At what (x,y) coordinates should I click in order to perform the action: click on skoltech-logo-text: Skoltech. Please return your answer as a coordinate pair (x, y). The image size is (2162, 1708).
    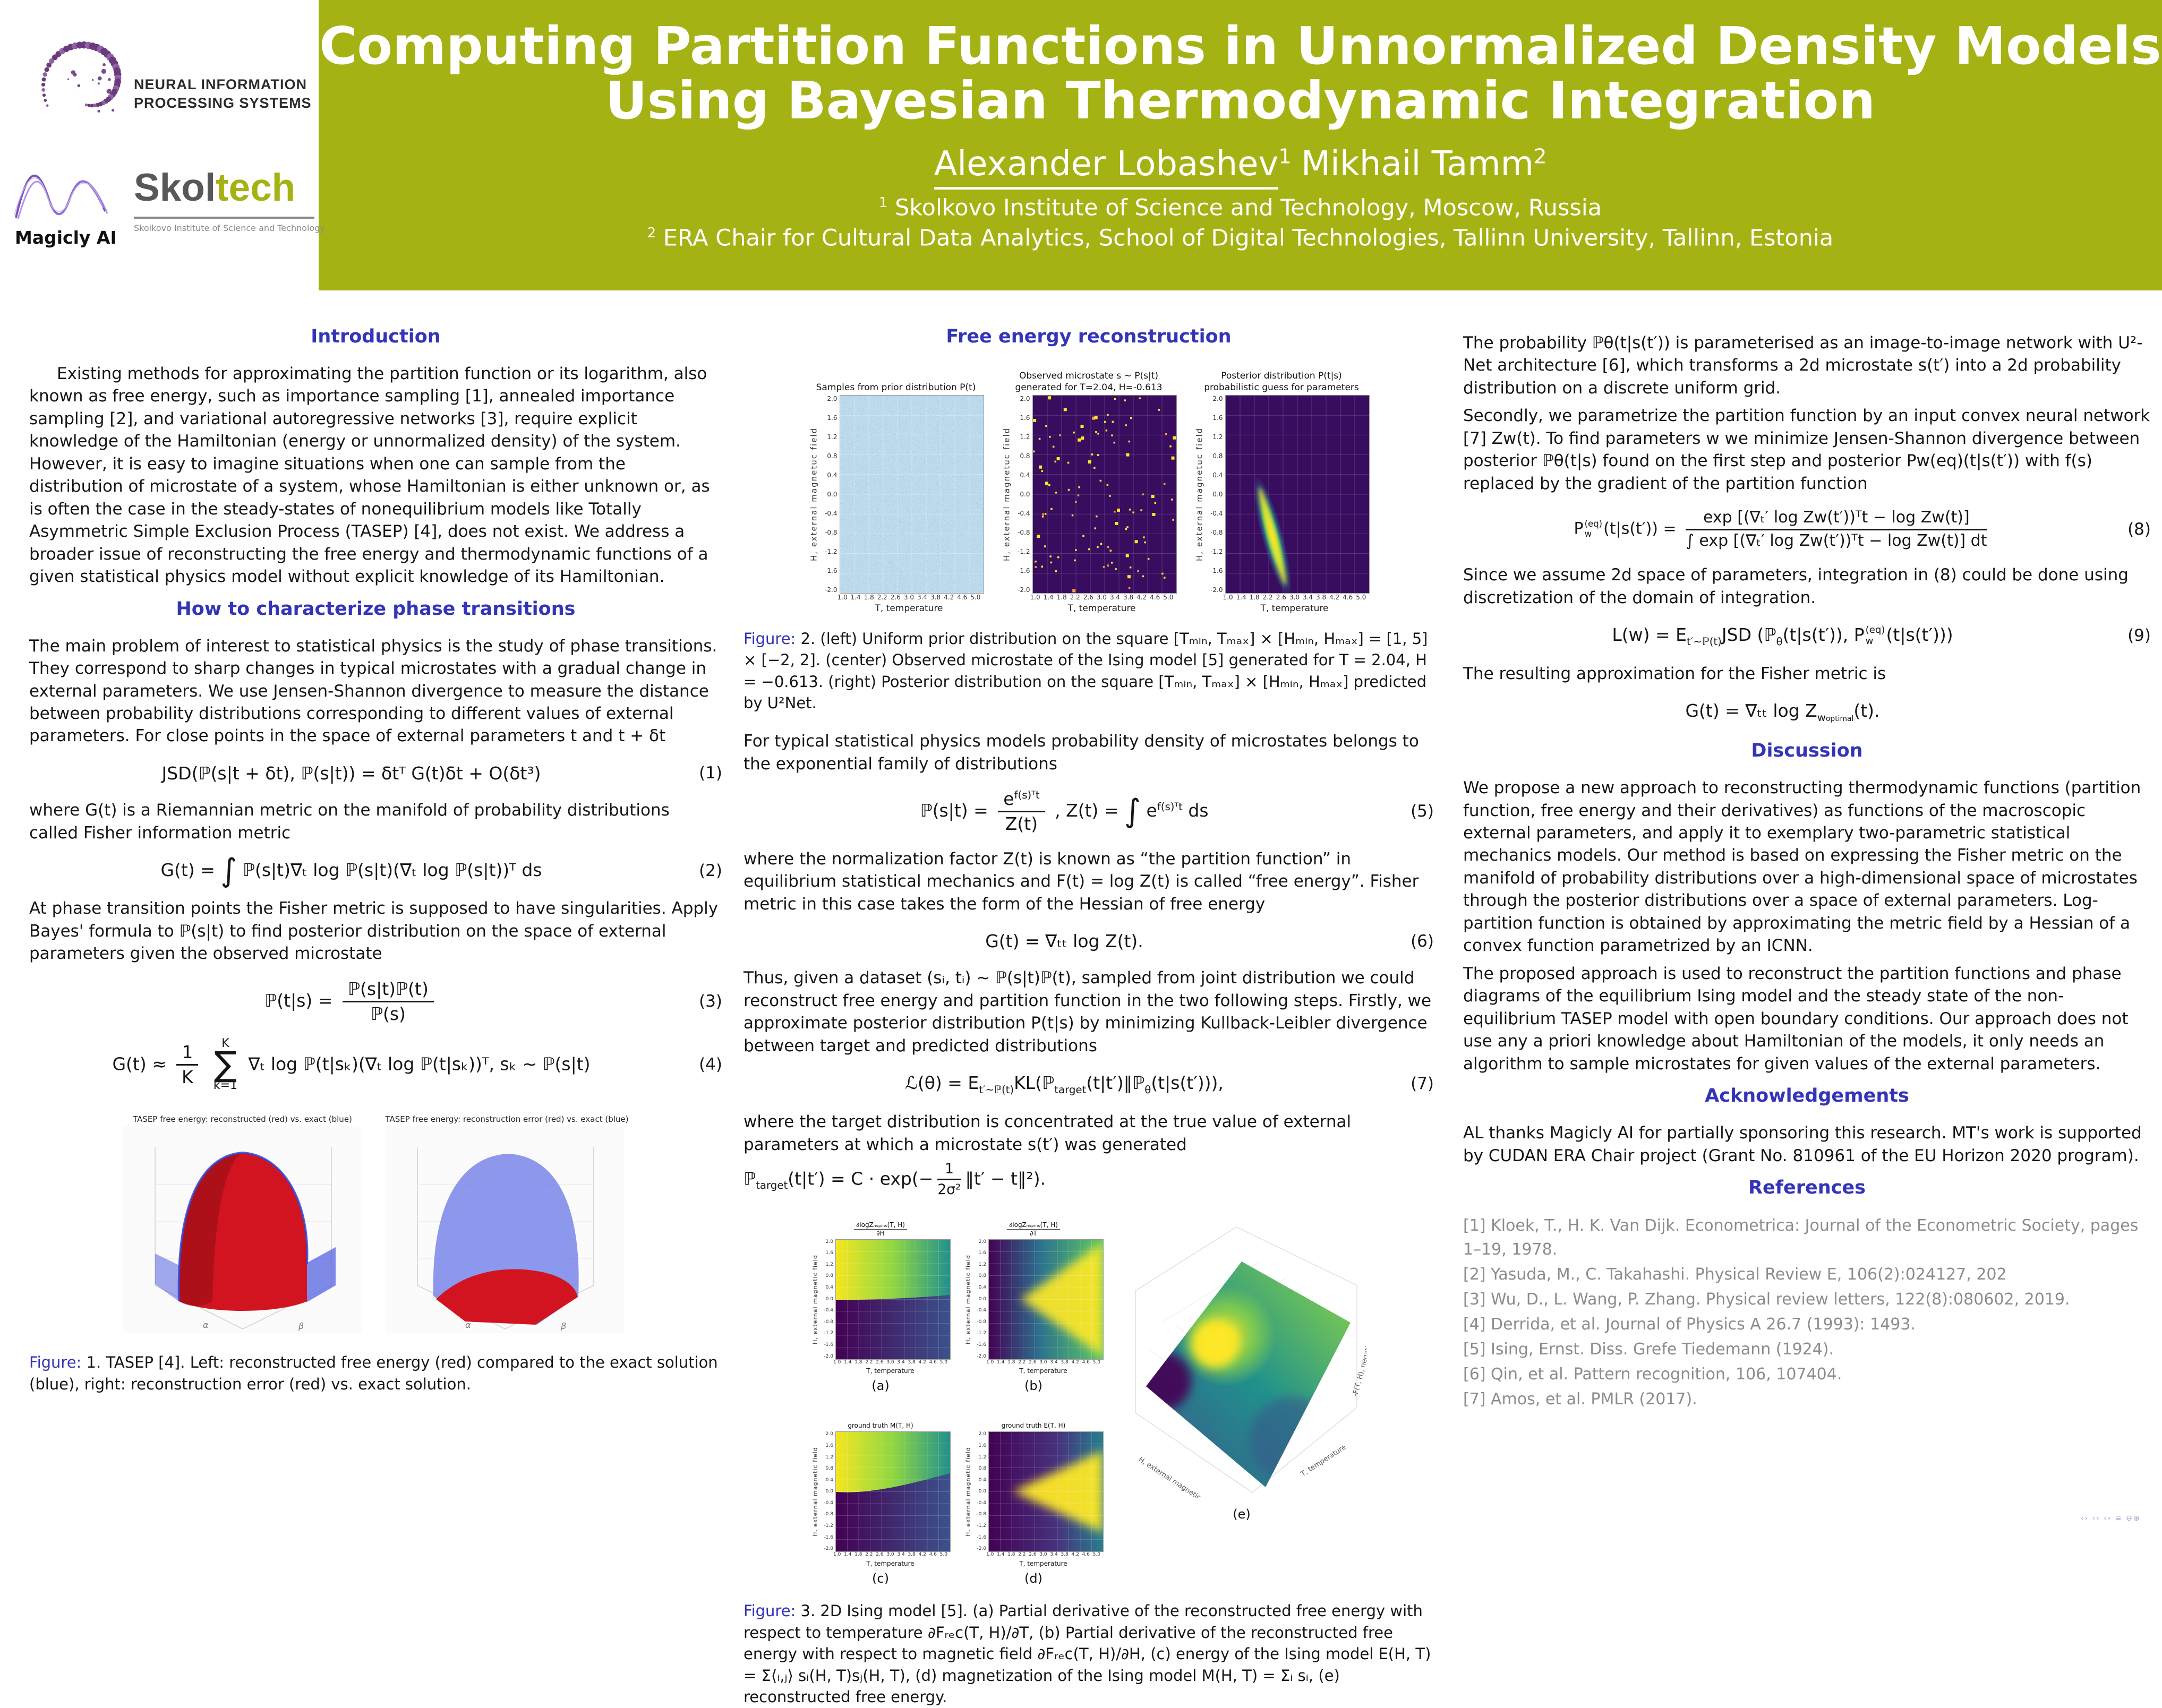
    Looking at the image, I should click on (215, 187).